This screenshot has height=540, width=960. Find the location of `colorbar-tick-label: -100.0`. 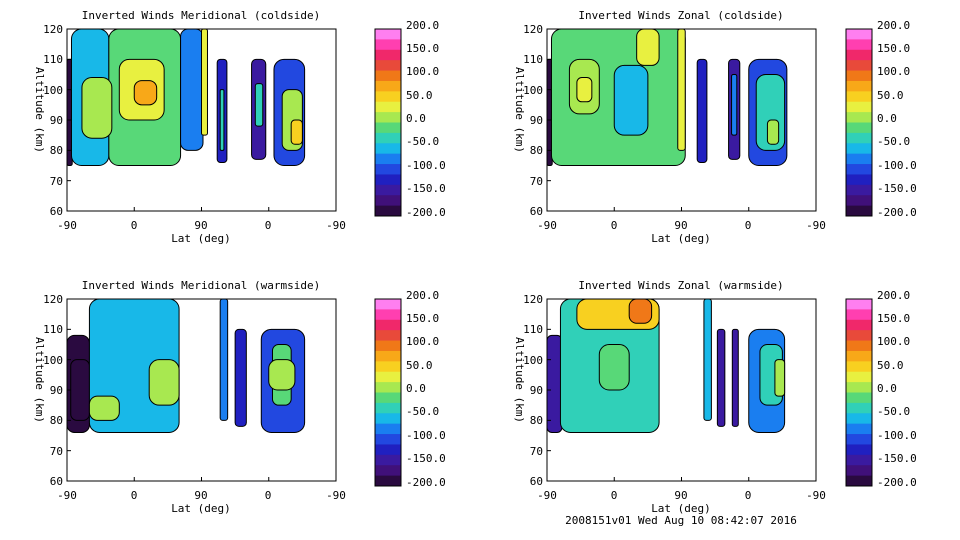

colorbar-tick-label: -100.0 is located at coordinates (426, 435).